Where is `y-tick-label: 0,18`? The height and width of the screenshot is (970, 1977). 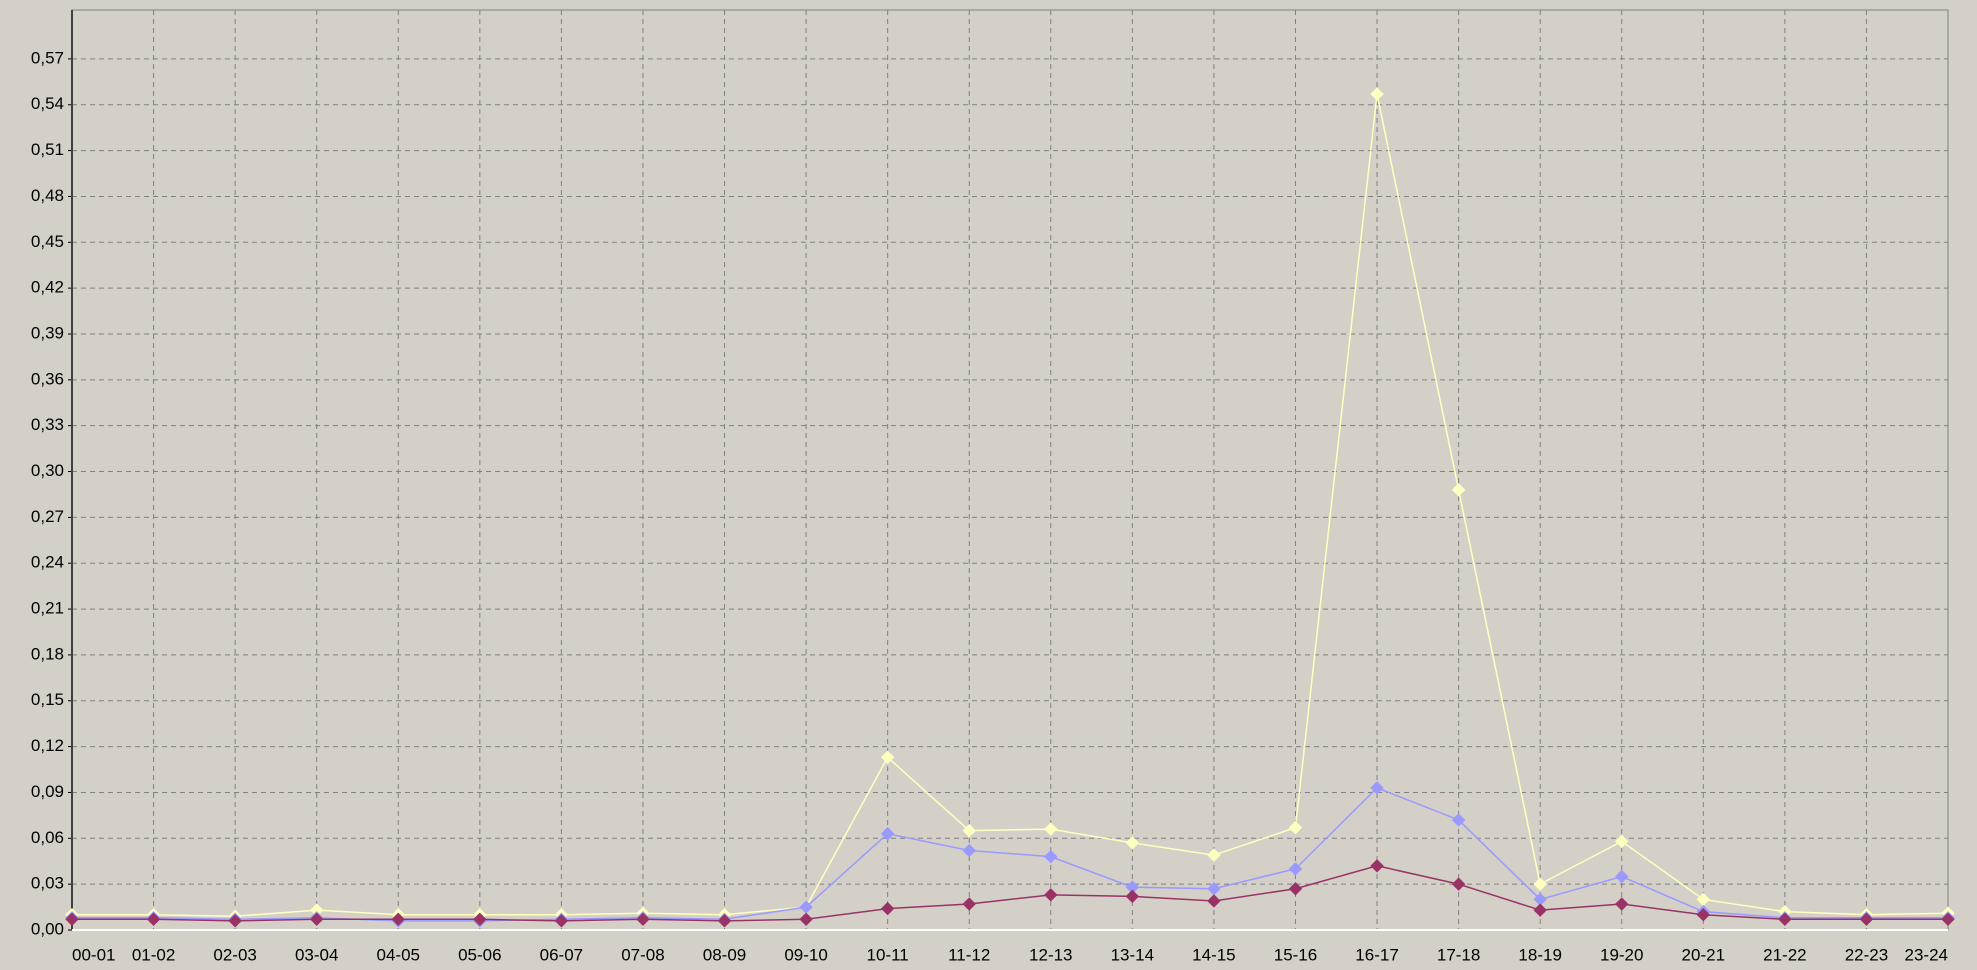 y-tick-label: 0,18 is located at coordinates (47, 653).